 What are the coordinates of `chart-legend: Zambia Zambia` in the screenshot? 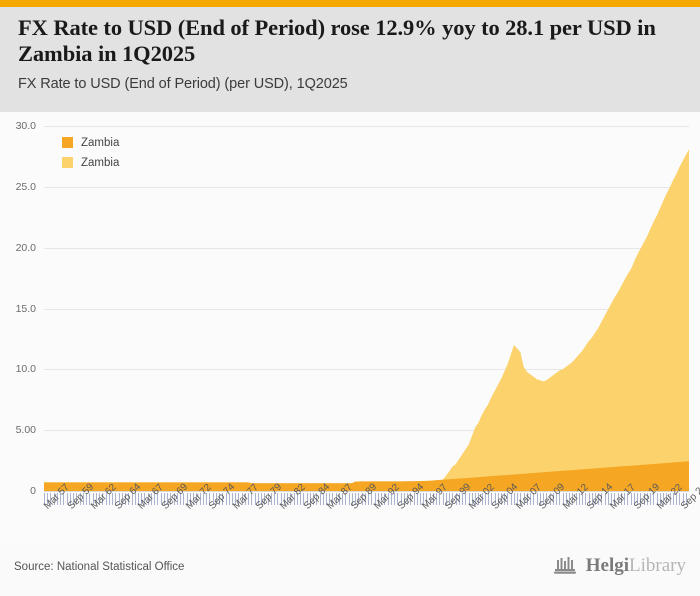 It's located at (90, 154).